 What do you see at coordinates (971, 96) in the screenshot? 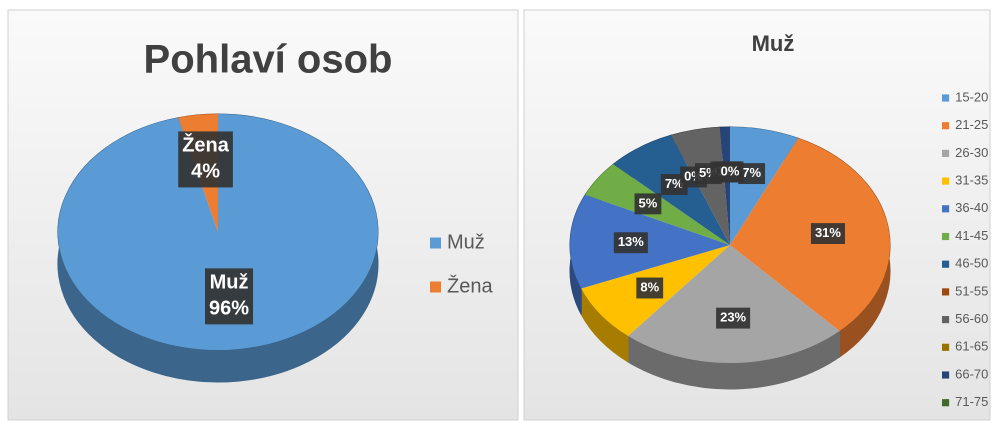
I see `legend-label: 15-20` at bounding box center [971, 96].